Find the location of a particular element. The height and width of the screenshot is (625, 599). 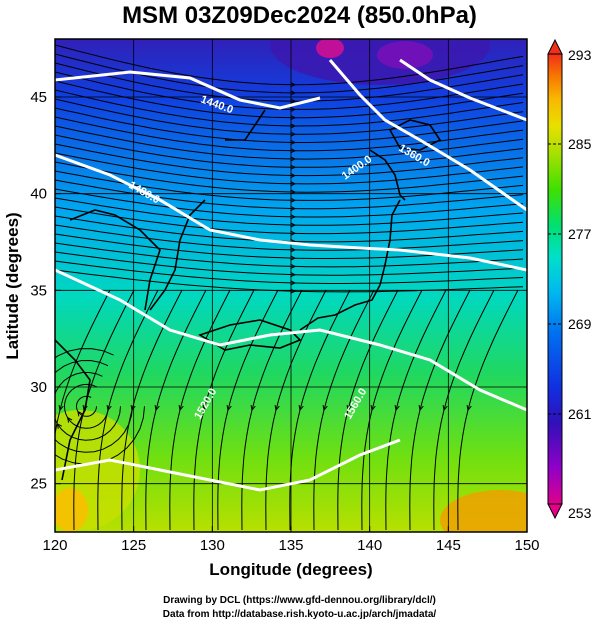

colorbar-max-arrow is located at coordinates (555, 46).